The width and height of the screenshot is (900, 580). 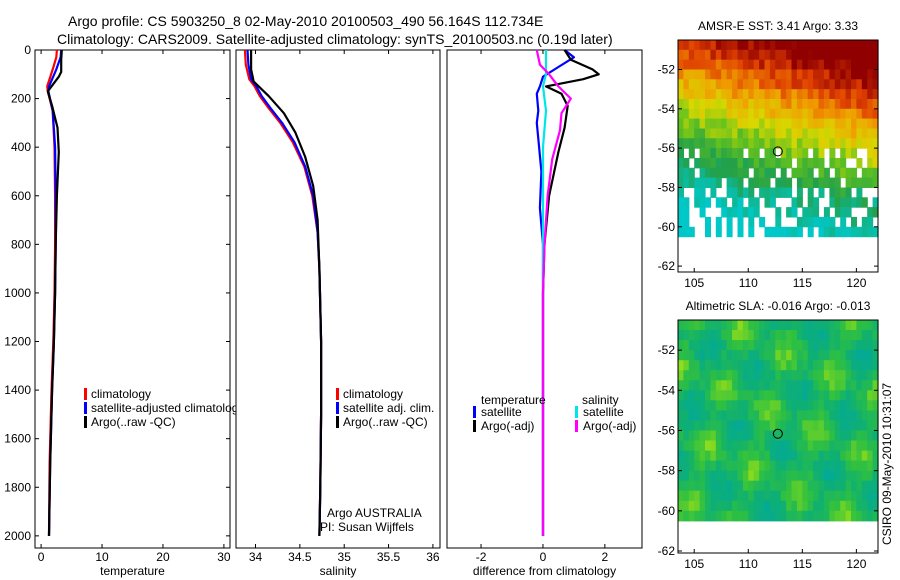 I want to click on salinity-legend-swatch, so click(x=337, y=394).